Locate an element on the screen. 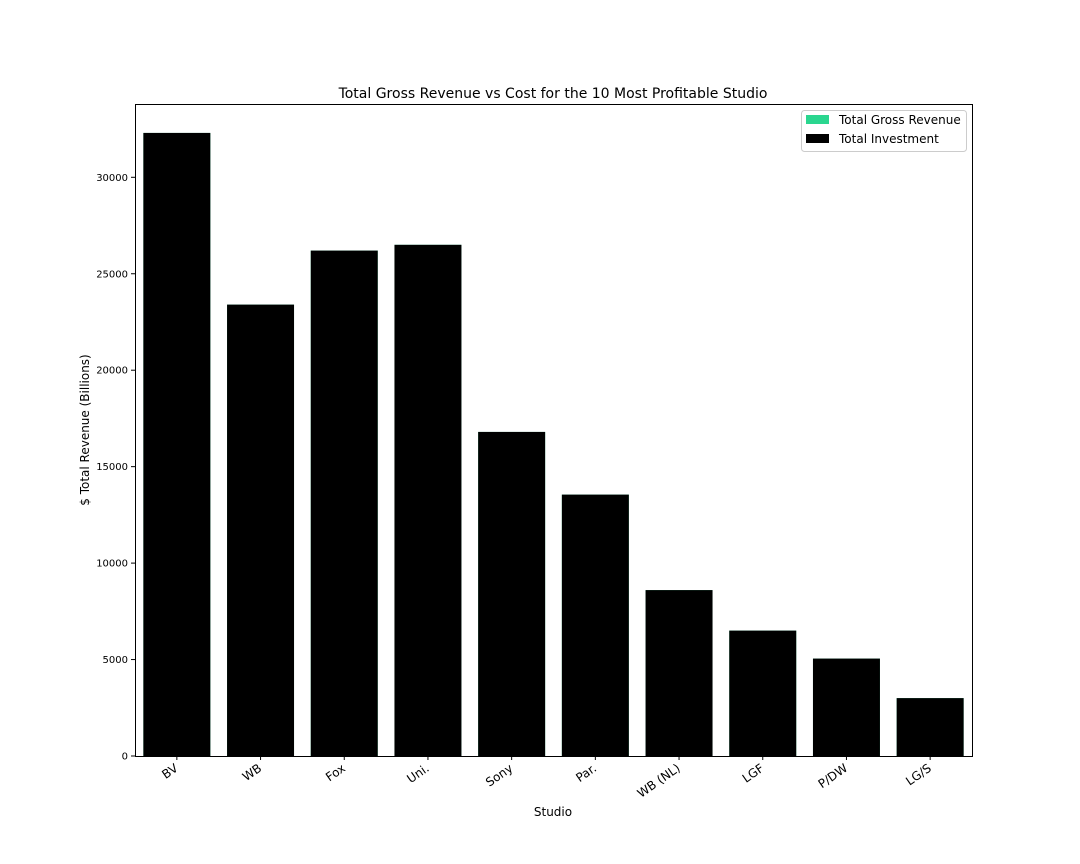 The width and height of the screenshot is (1080, 864). x-tick-label-uni: Uni. is located at coordinates (417, 773).